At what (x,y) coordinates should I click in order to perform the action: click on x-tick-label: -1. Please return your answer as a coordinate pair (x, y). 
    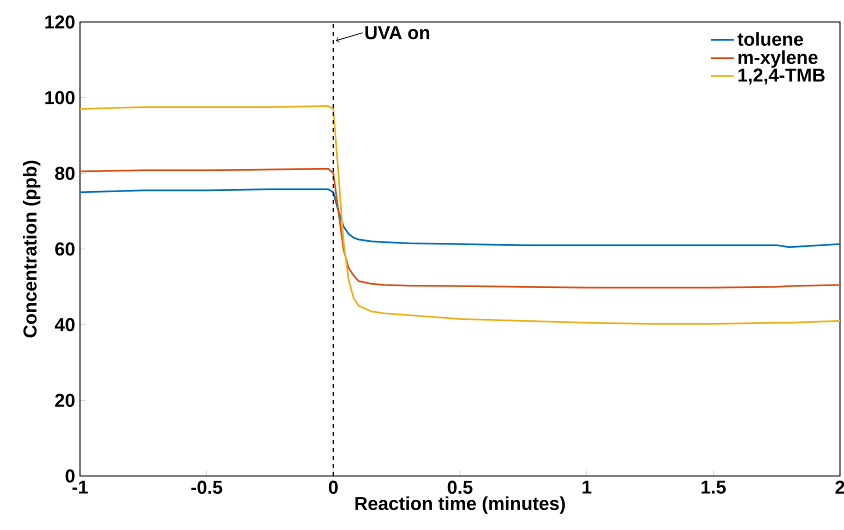
    Looking at the image, I should click on (80, 487).